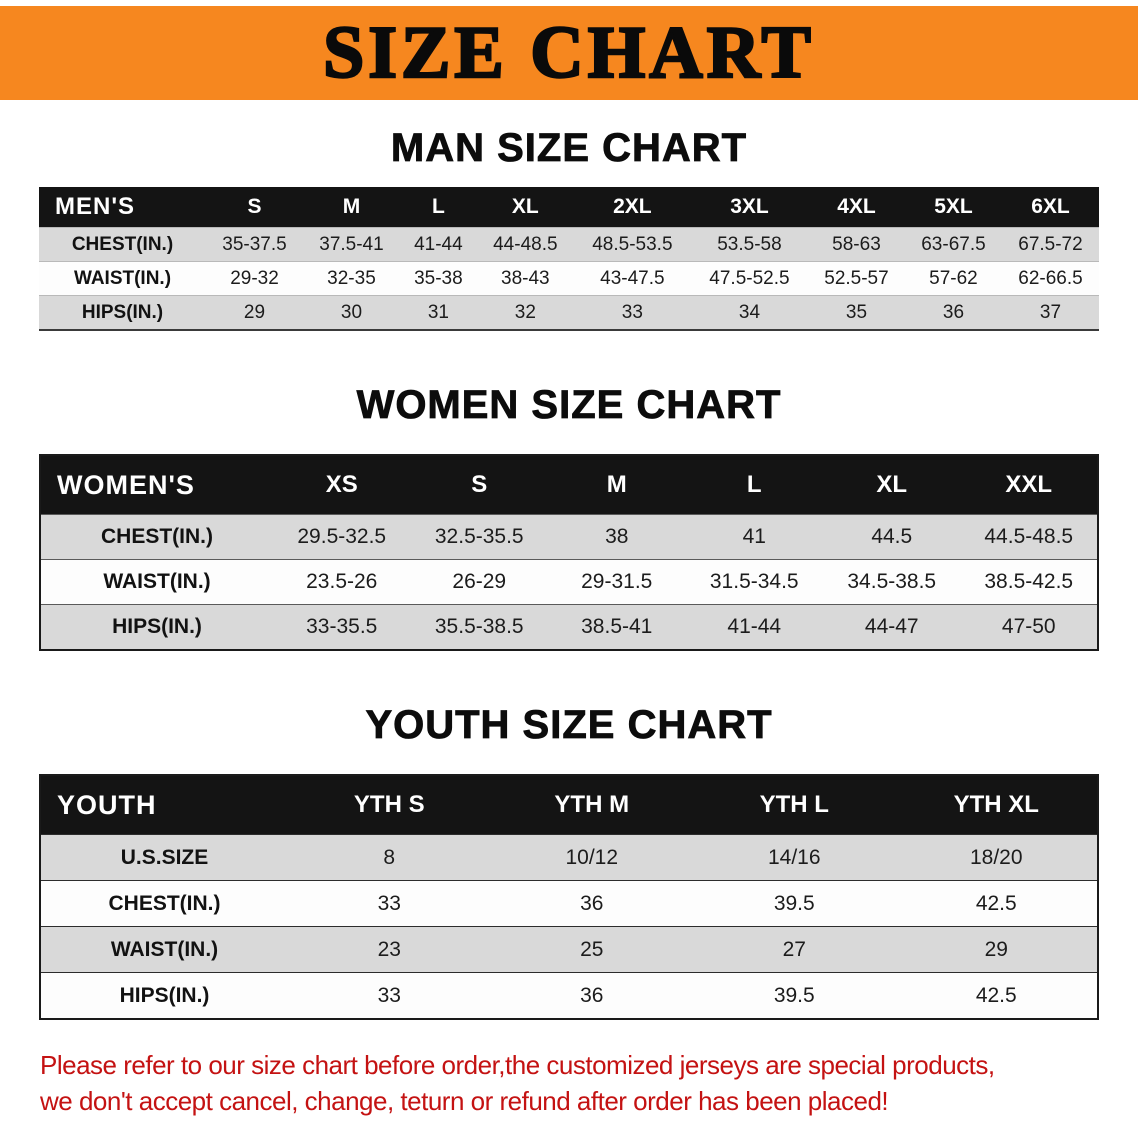  What do you see at coordinates (632, 278) in the screenshot?
I see `size-cell: 43-47.5` at bounding box center [632, 278].